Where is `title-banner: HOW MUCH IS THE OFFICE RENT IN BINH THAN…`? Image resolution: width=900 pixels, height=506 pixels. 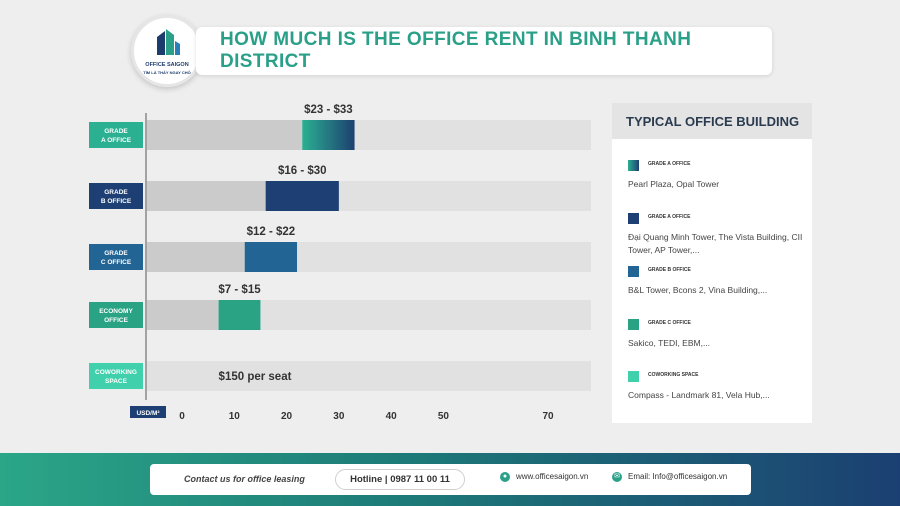 title-banner: HOW MUCH IS THE OFFICE RENT IN BINH THAN… is located at coordinates (484, 51).